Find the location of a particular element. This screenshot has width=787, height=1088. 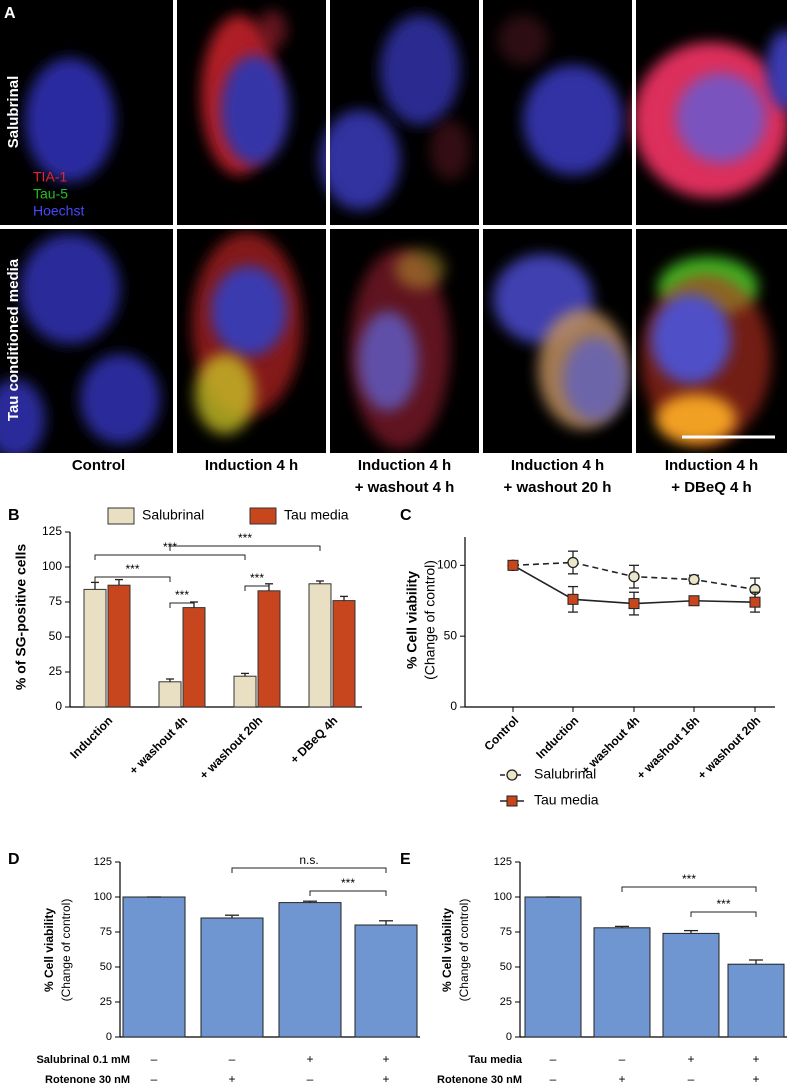

column-label: Control is located at coordinates (98, 465).